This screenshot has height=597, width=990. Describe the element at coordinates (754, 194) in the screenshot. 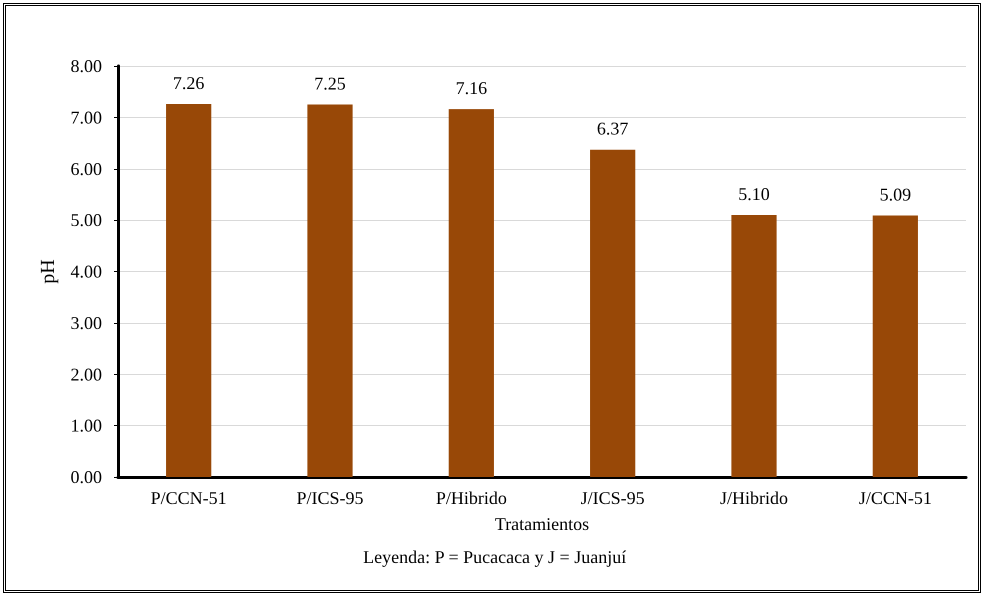

I see `data-label: 5.10` at that location.